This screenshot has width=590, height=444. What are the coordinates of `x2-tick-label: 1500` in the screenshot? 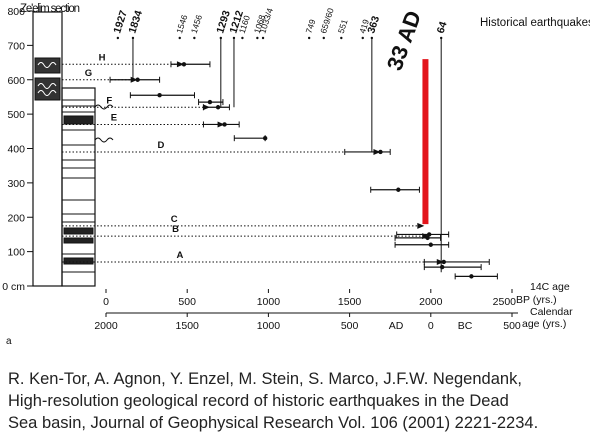 It's located at (188, 326).